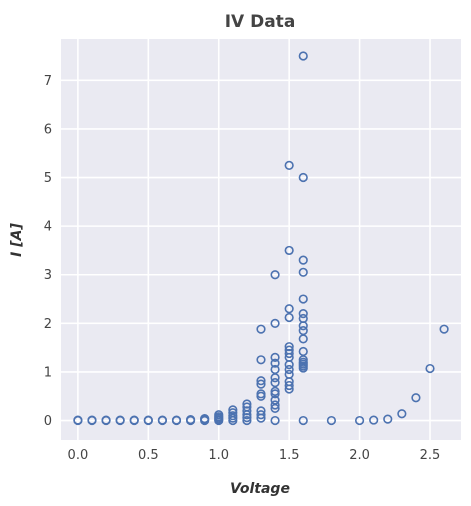 The height and width of the screenshot is (506, 471). What do you see at coordinates (17, 240) in the screenshot?
I see `y-axis-label: I [A]` at bounding box center [17, 240].